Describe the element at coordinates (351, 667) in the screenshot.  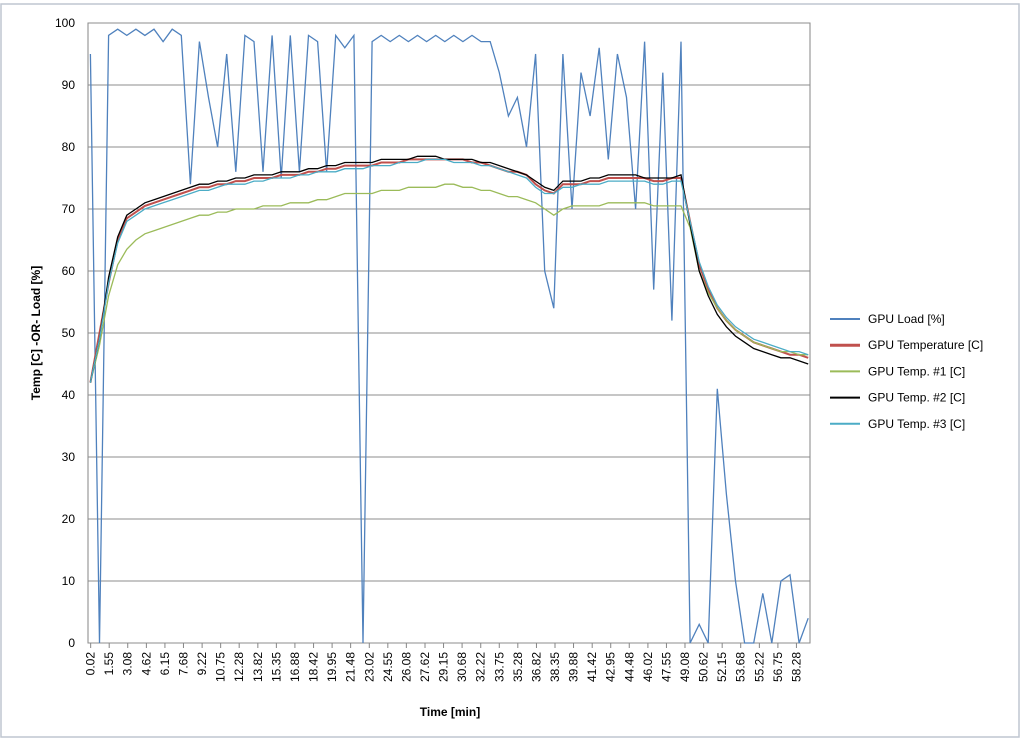
I see `x-tick-label: 21.48` at that location.